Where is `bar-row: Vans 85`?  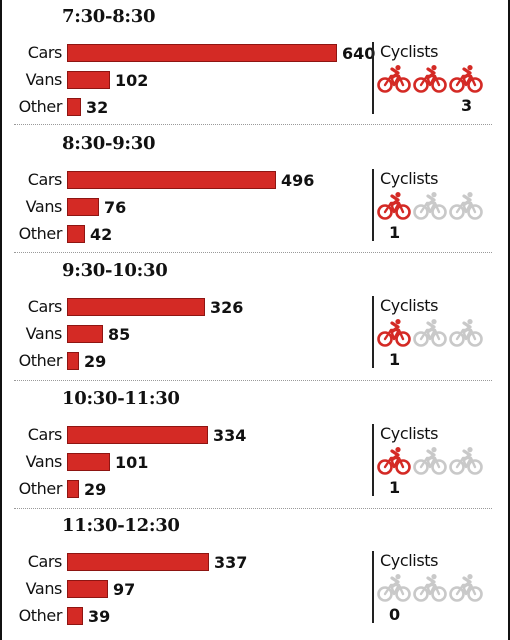
bar-row: Vans 85 is located at coordinates (194, 334).